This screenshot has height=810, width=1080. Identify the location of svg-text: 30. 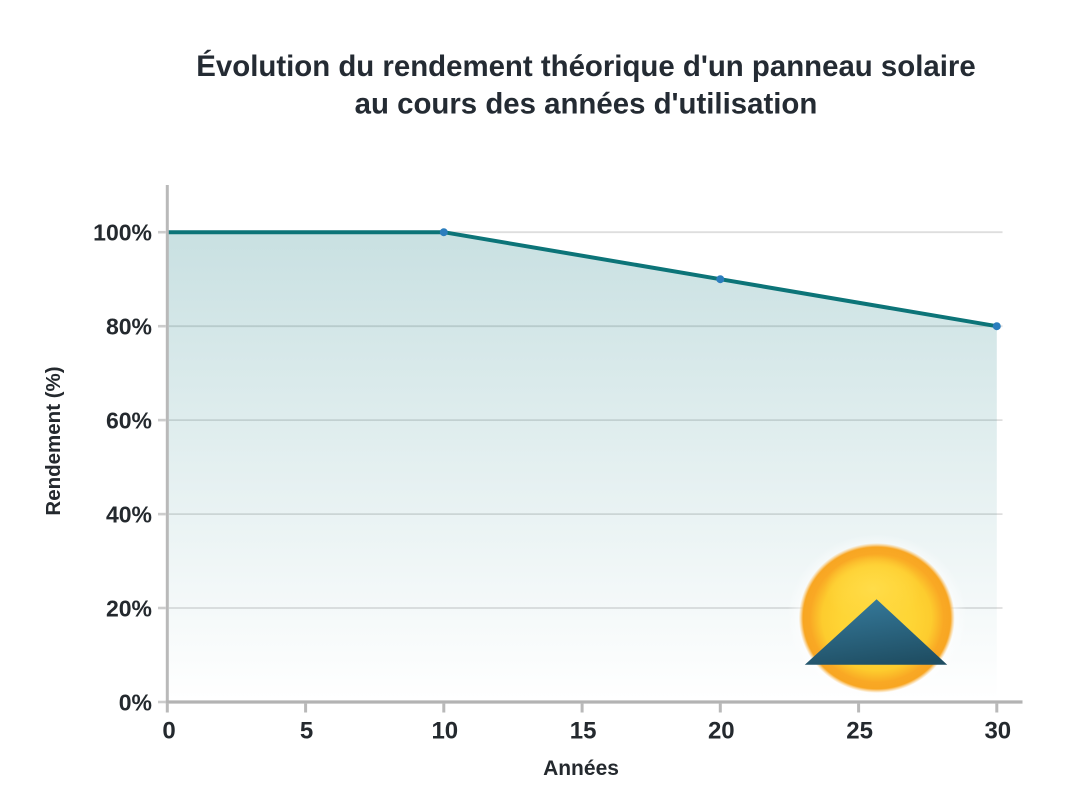
(997, 731).